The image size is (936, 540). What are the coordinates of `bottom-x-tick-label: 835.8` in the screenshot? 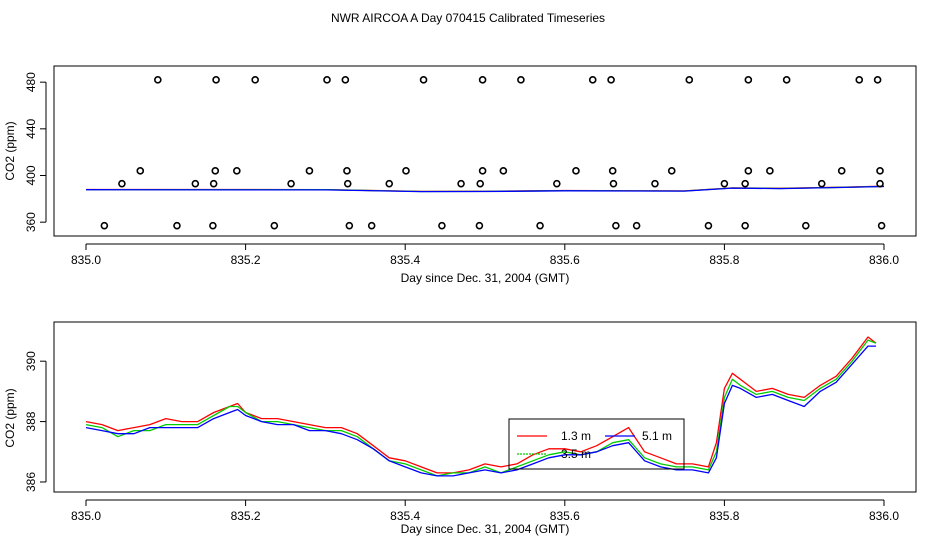 It's located at (724, 516).